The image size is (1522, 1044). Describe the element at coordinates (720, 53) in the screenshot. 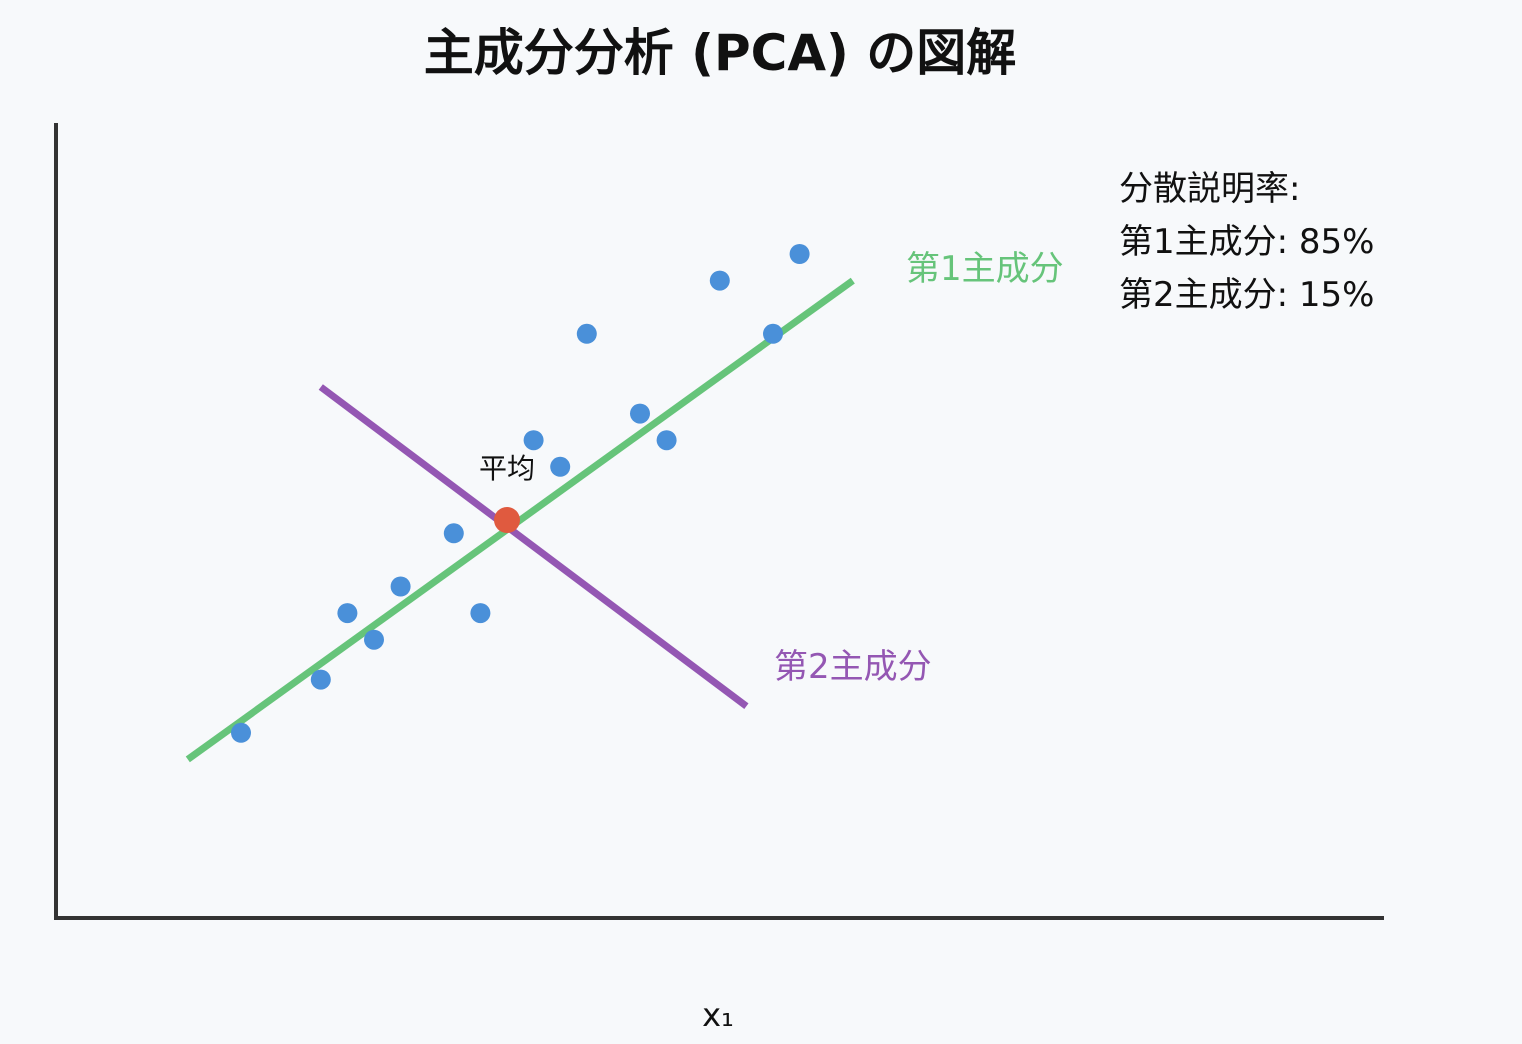

I see `diagram-title: 主成分分析 (PCA) の図解` at that location.